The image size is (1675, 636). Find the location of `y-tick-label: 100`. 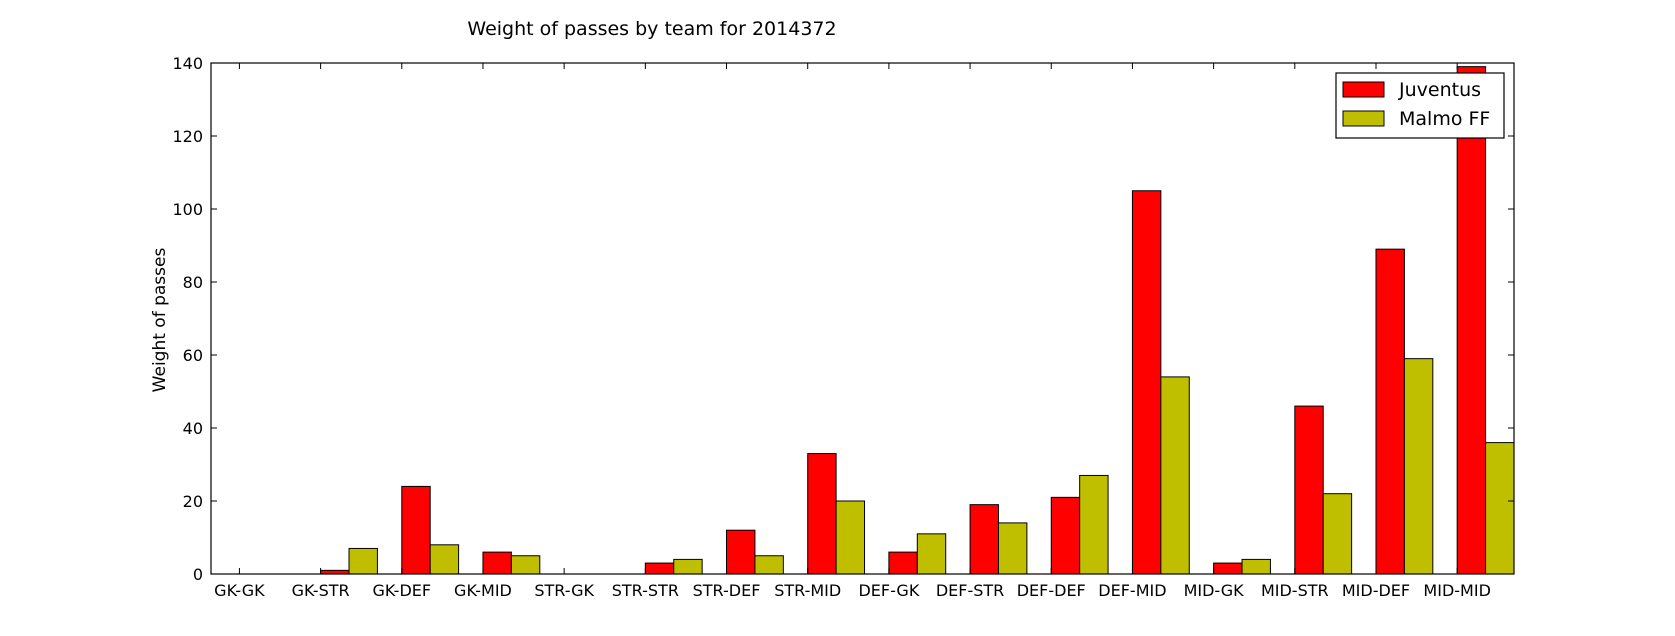

y-tick-label: 100 is located at coordinates (187, 209).